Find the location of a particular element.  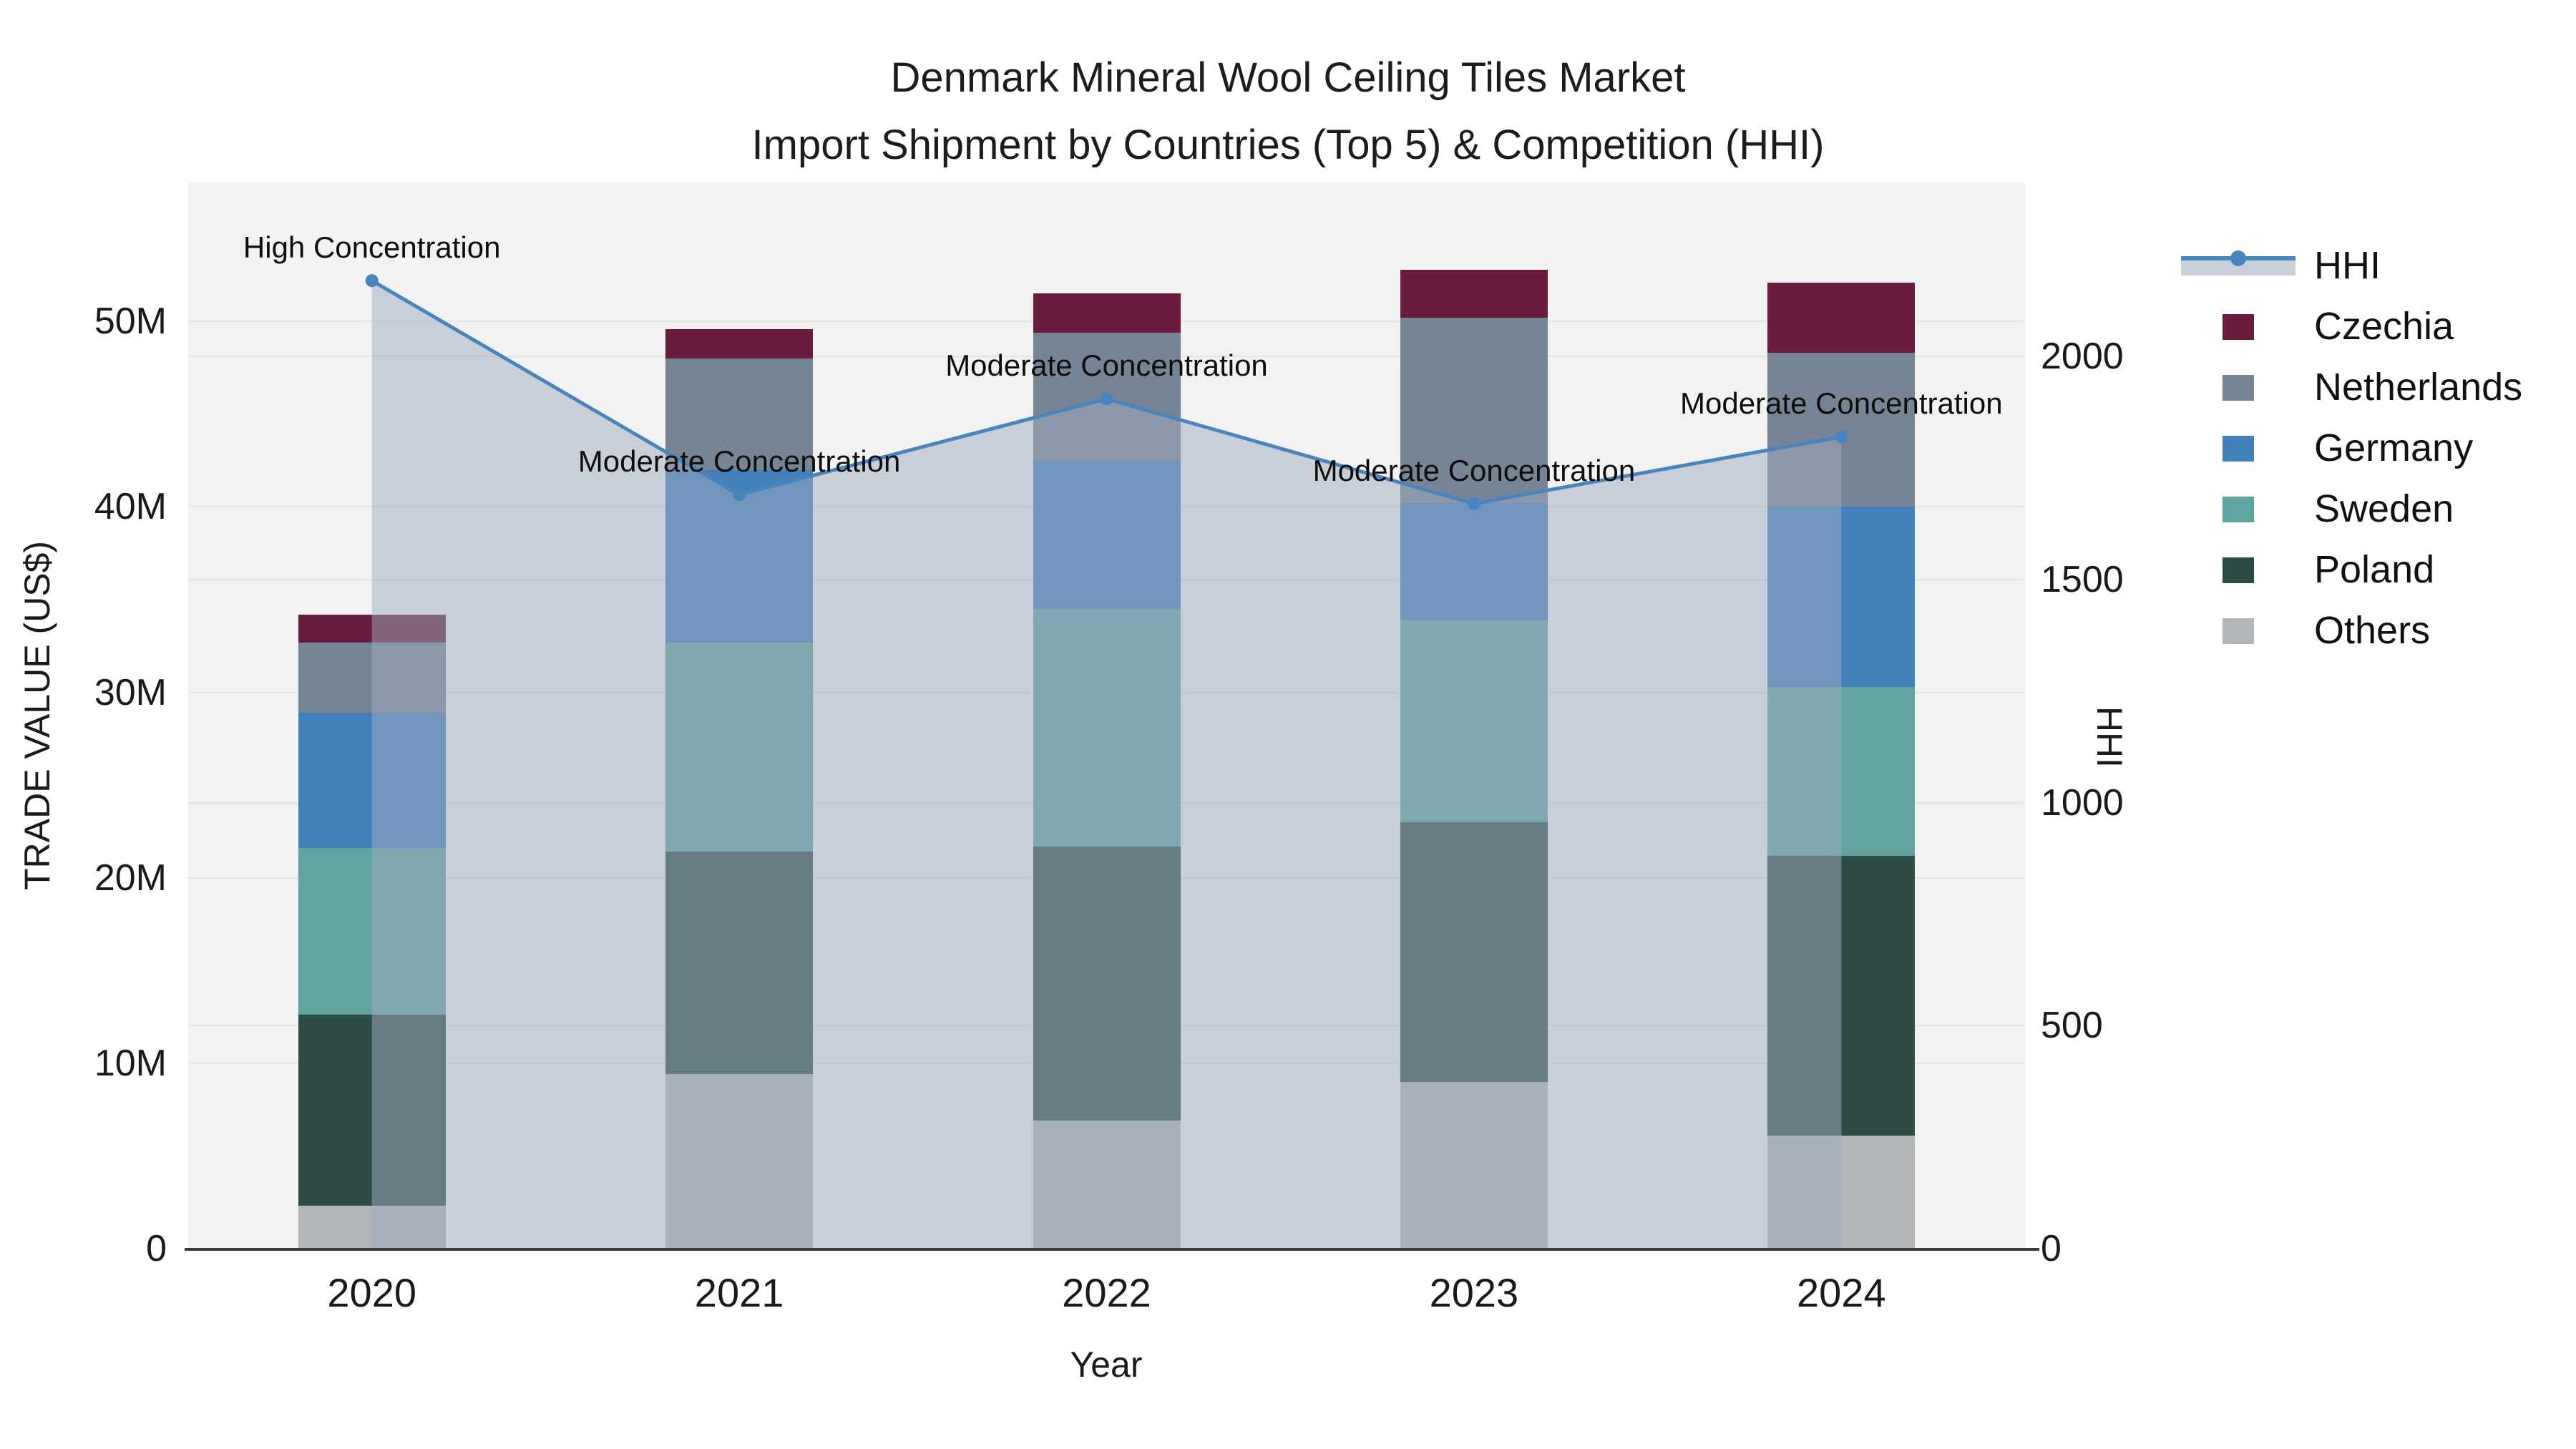

legend-label-poland: Poland is located at coordinates (2374, 569).